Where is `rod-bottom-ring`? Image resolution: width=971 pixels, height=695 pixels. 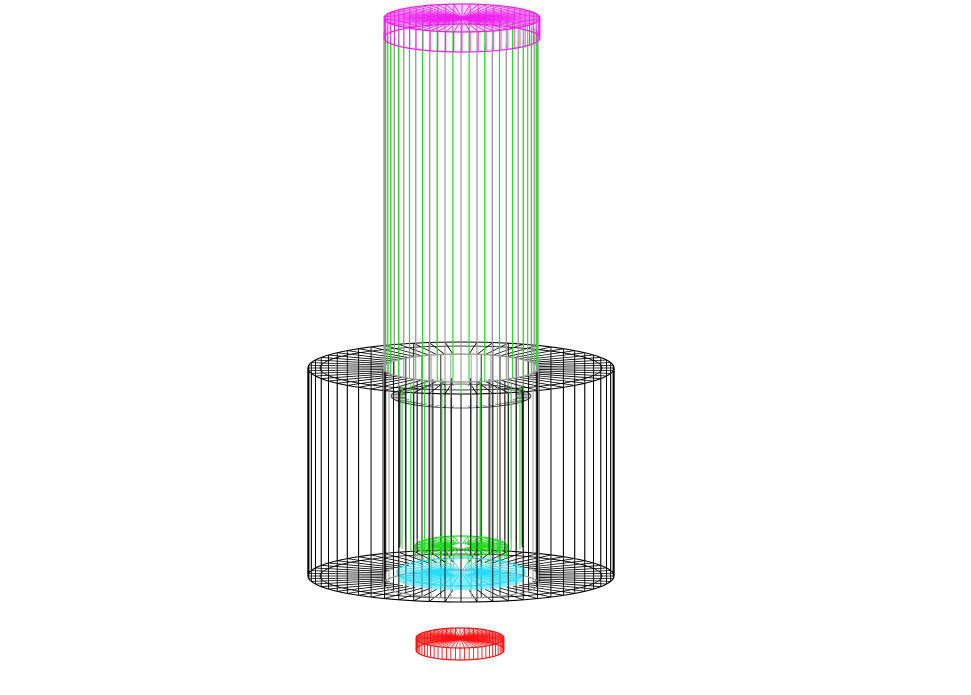 rod-bottom-ring is located at coordinates (461, 368).